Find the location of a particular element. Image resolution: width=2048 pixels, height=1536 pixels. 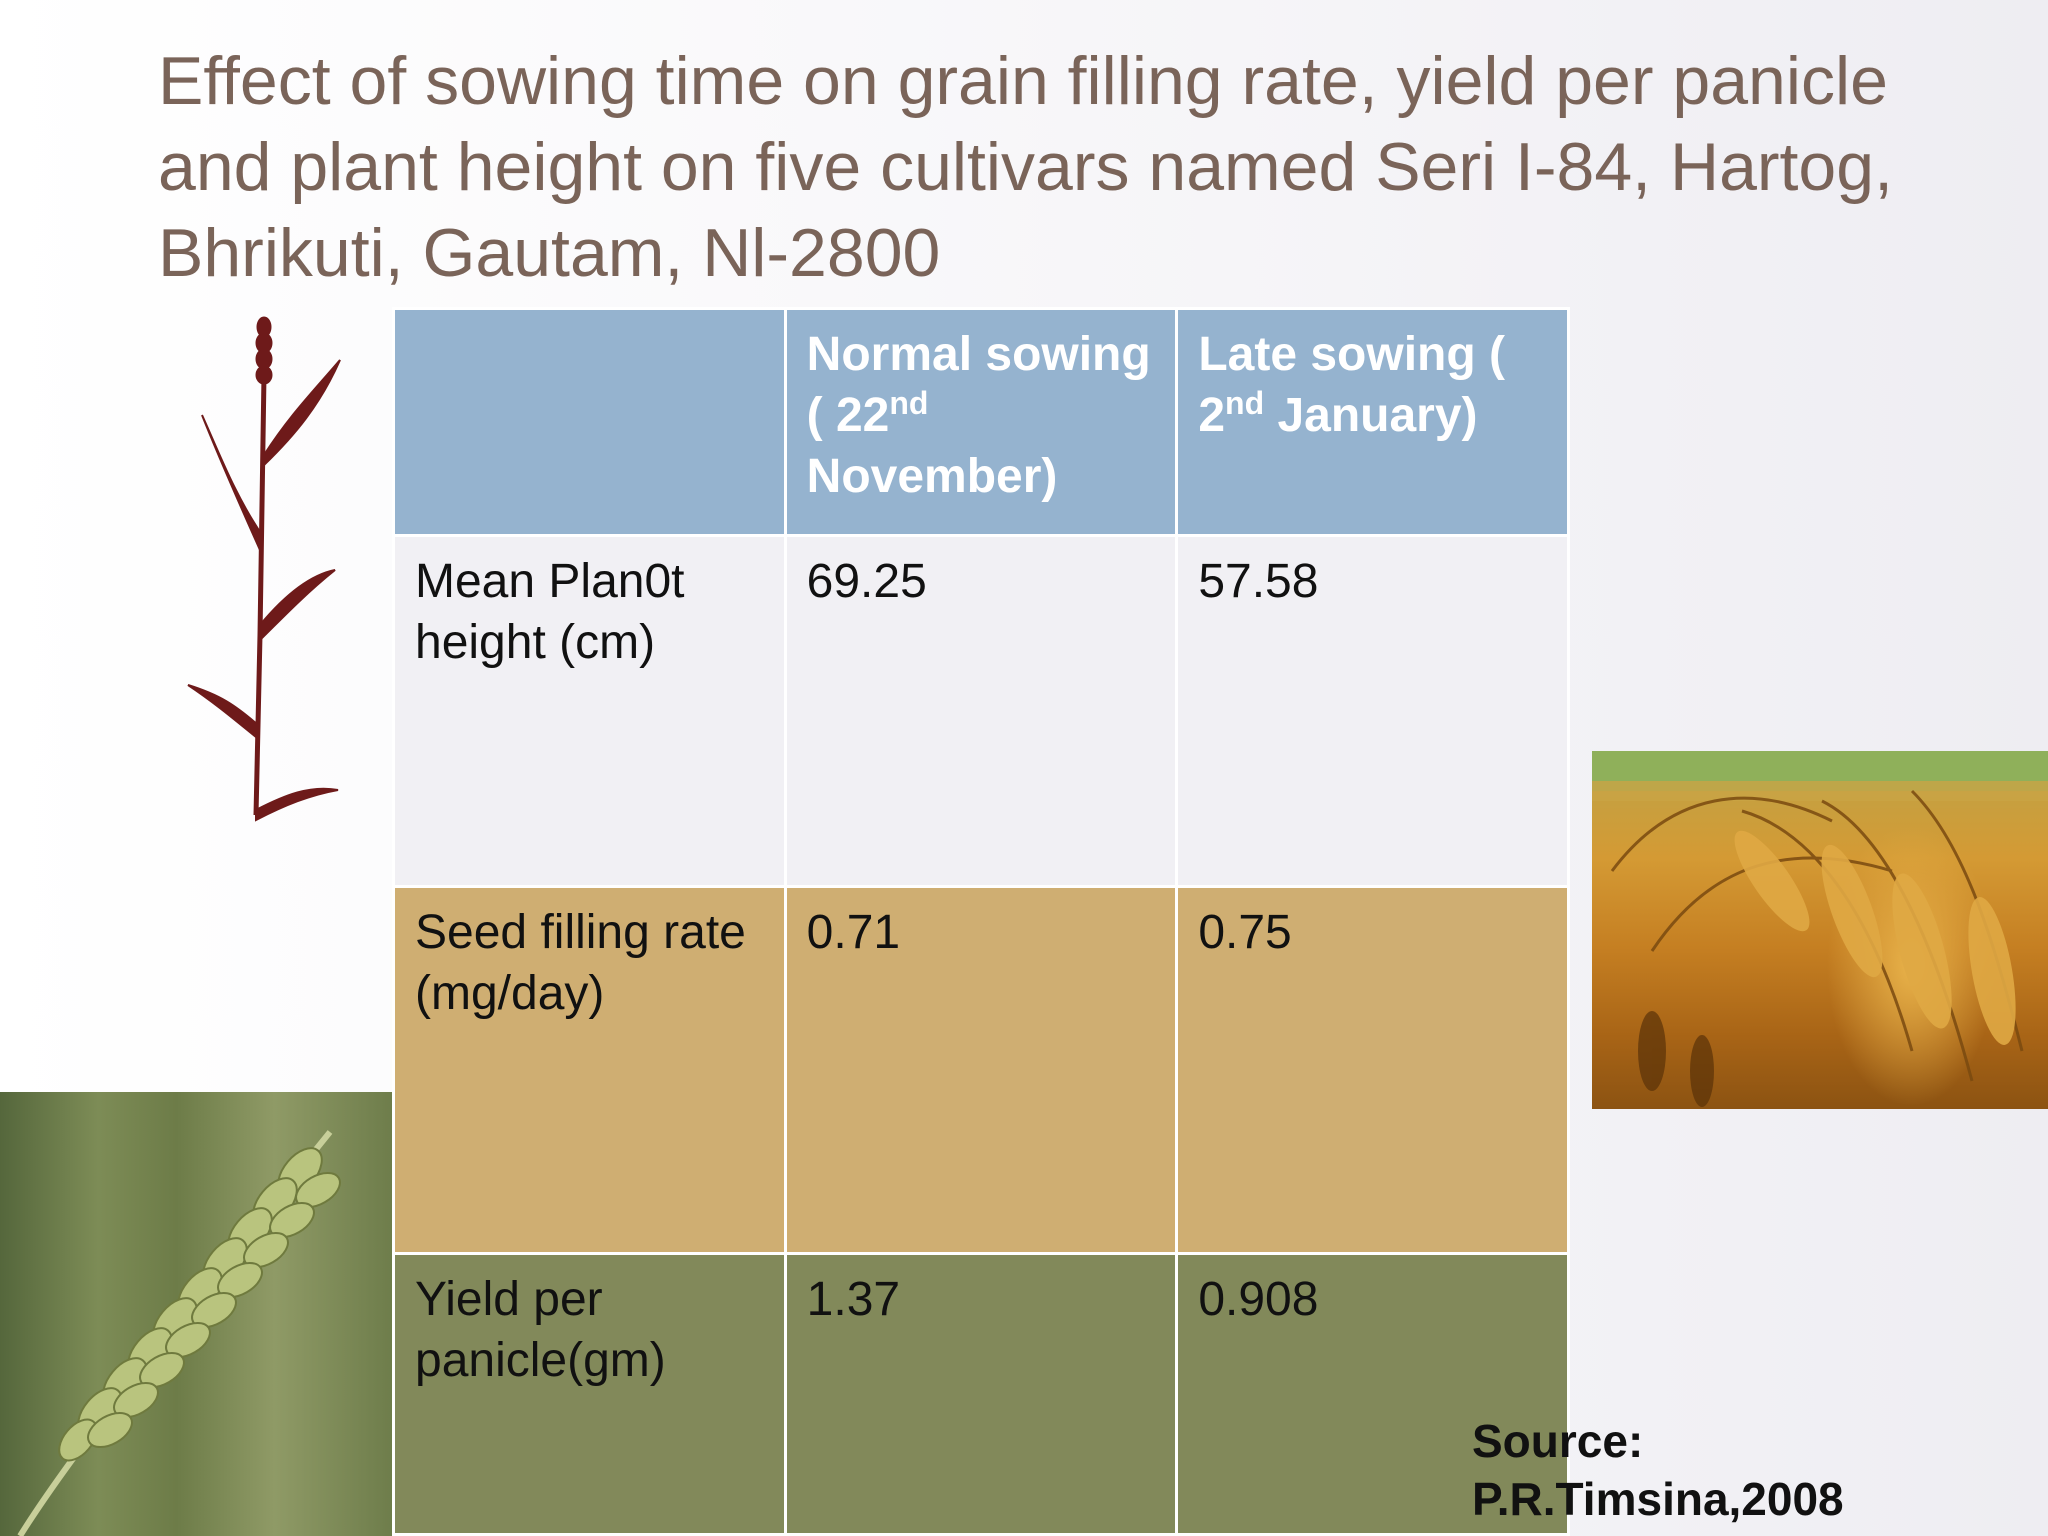

table-row: Yield per panicle(gm) 1.37 0.908 is located at coordinates (981, 1394).